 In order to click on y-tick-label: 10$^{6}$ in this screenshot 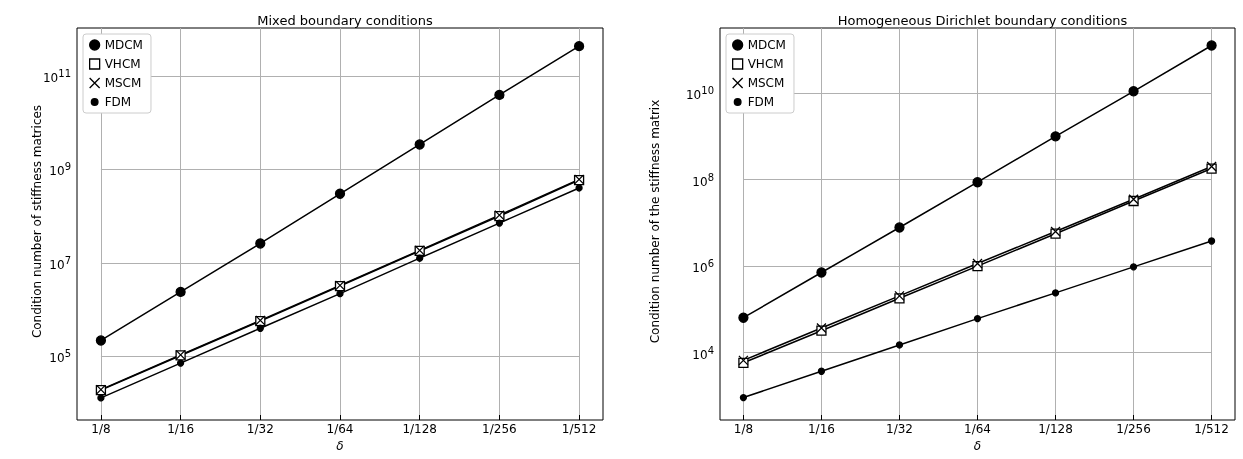, I will do `click(703, 266)`.